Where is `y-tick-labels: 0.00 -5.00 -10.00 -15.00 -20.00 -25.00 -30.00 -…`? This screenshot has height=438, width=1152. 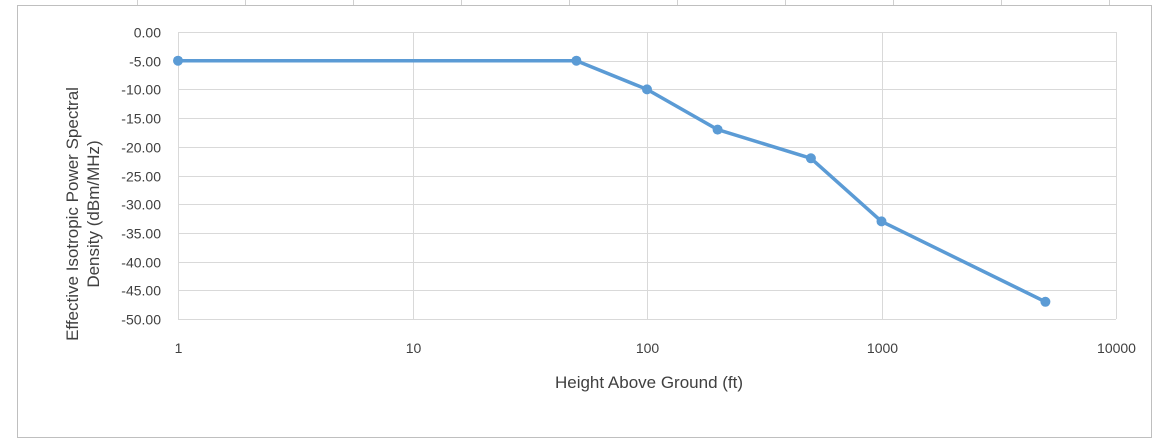
y-tick-labels: 0.00 -5.00 -10.00 -15.00 -20.00 -25.00 -30.00 -… is located at coordinates (141, 176).